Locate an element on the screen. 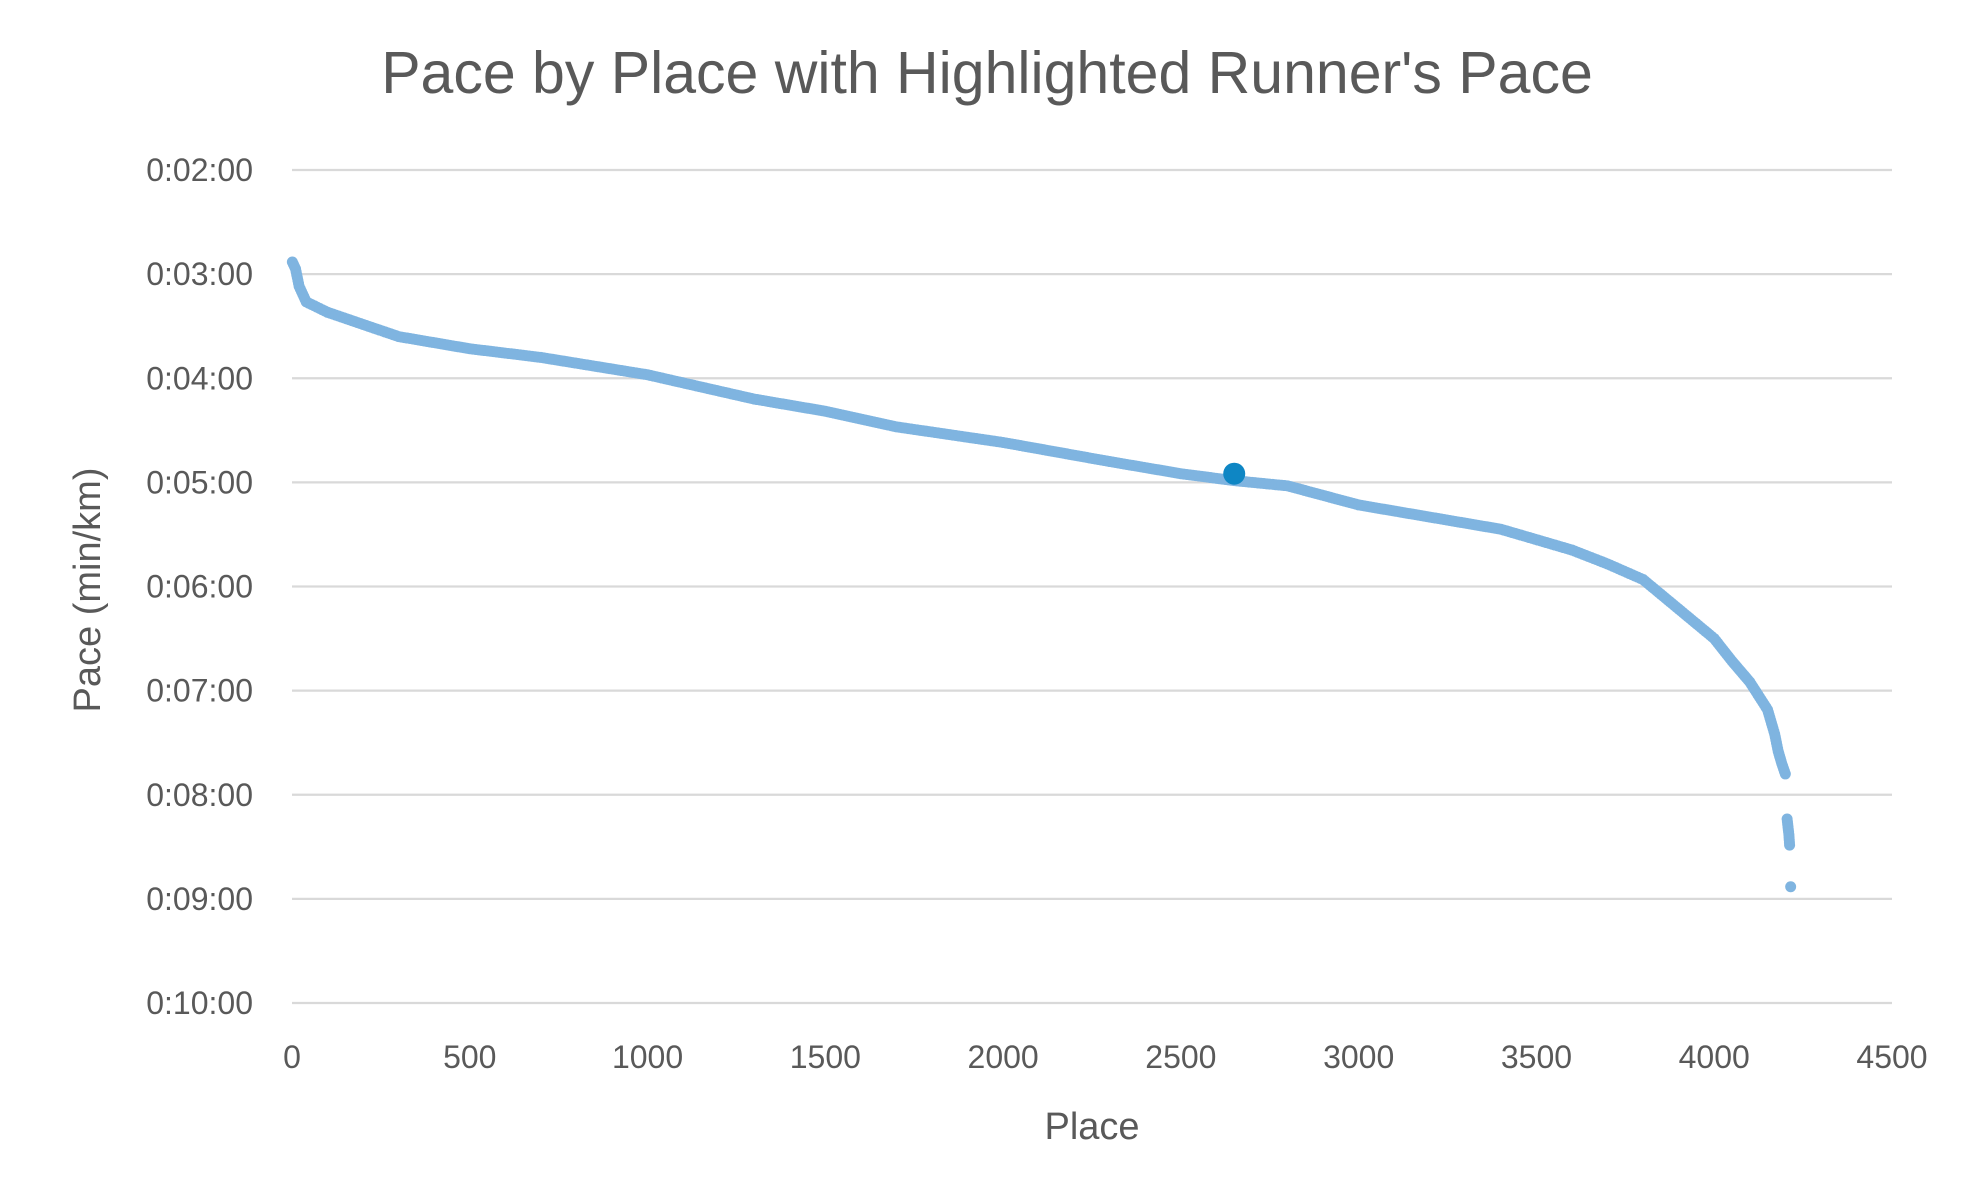 This screenshot has width=1974, height=1201. y-tick-label: 0:03:00 is located at coordinates (199, 274).